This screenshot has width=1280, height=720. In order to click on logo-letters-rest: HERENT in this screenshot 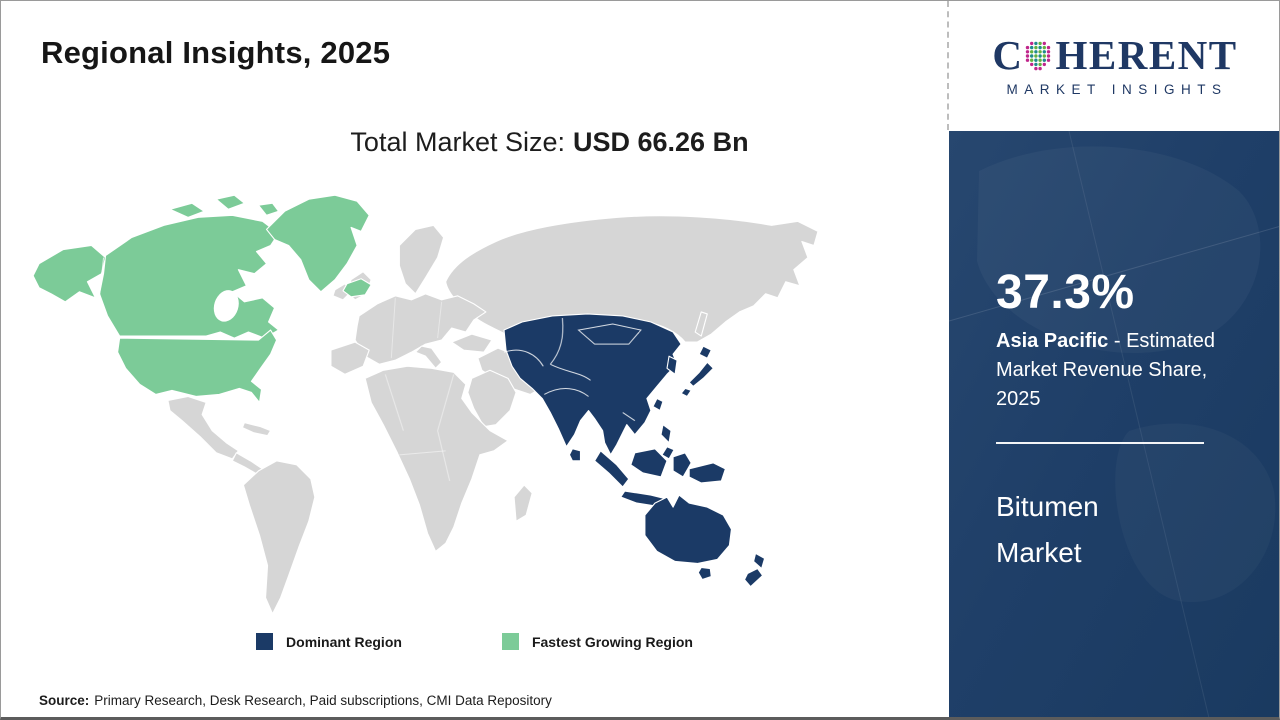, I will do `click(1146, 55)`.